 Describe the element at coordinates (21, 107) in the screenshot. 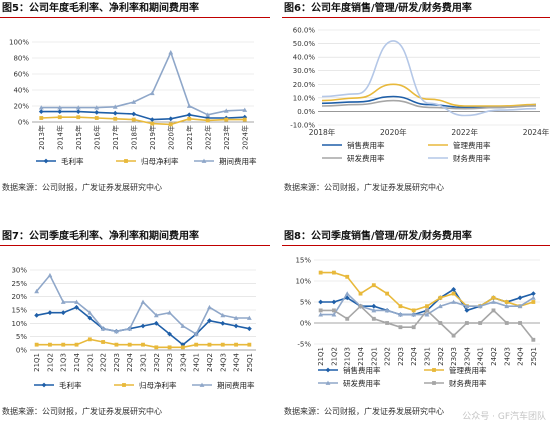

I see `y-tick-label: 20%` at that location.